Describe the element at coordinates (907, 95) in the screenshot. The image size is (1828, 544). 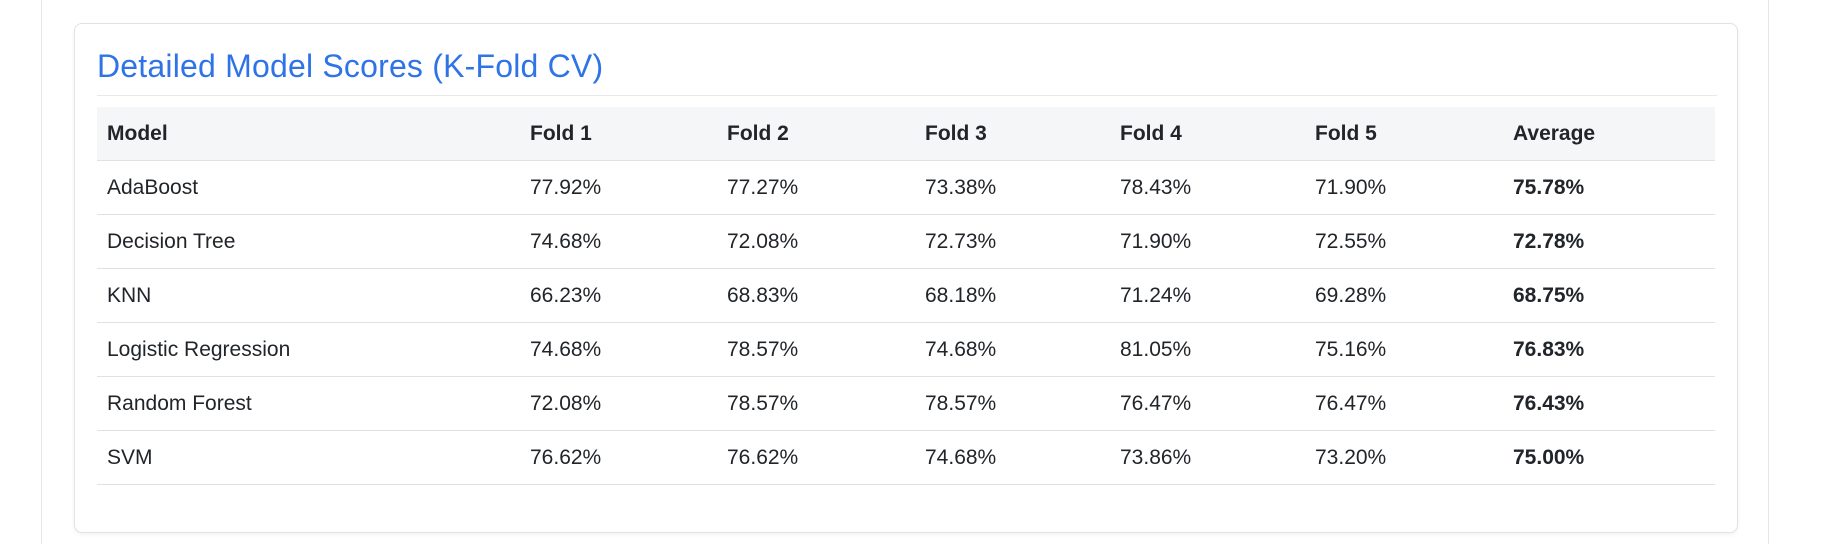
I see `title-divider` at that location.